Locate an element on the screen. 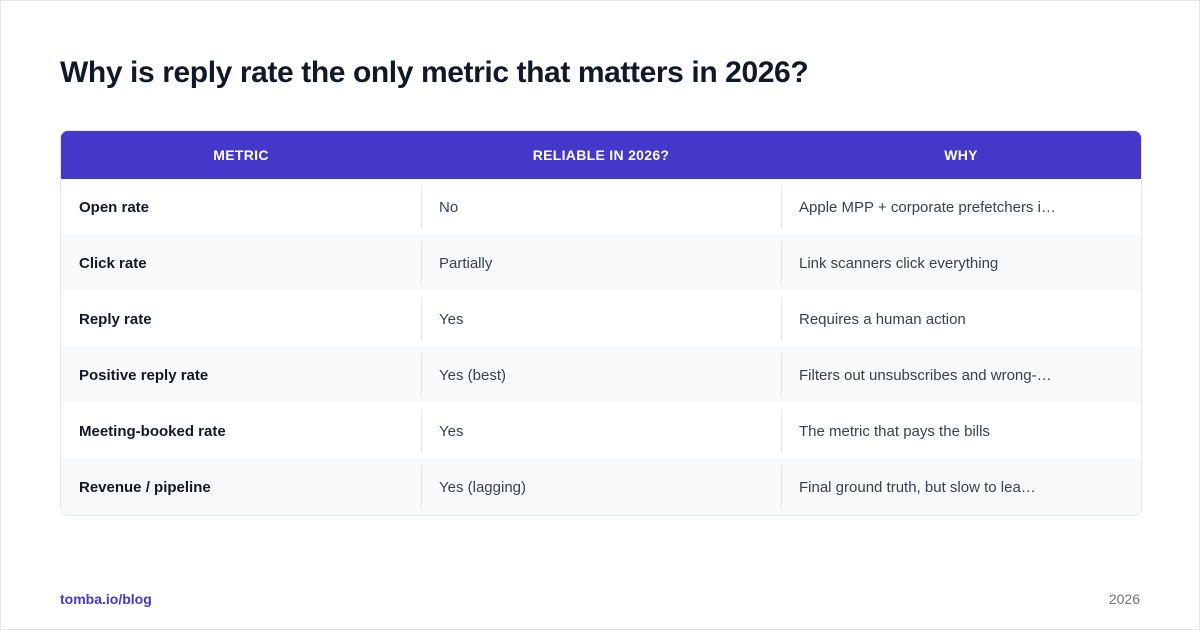 Image resolution: width=1200 pixels, height=630 pixels. table-cell: Open rate is located at coordinates (114, 207).